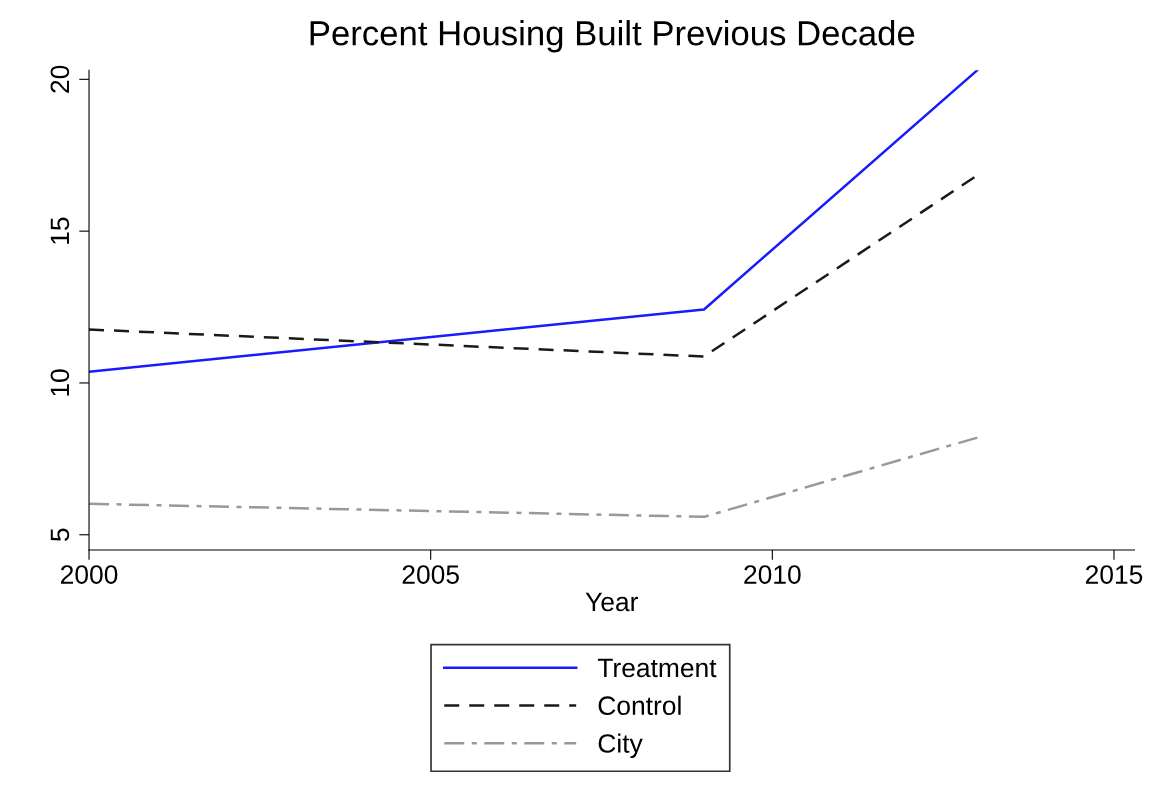 The height and width of the screenshot is (789, 1176). Describe the element at coordinates (639, 705) in the screenshot. I see `legend-label: Control` at that location.